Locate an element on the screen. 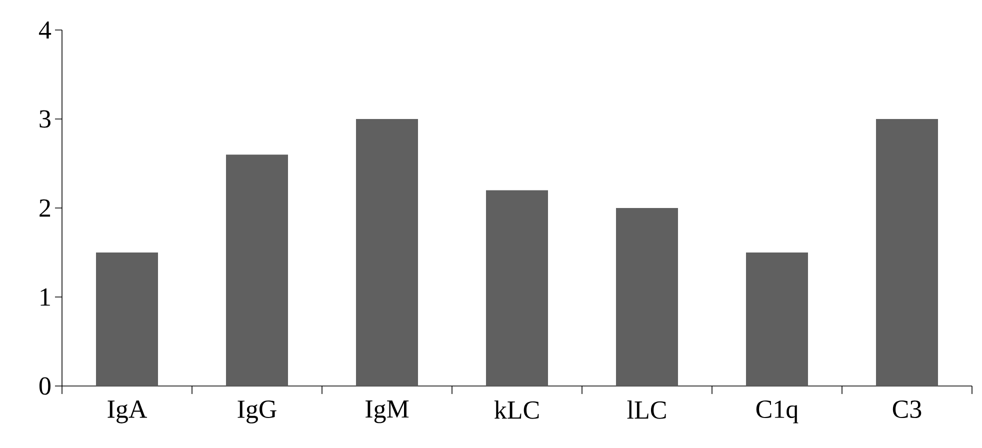 The width and height of the screenshot is (982, 448). x-tick-label: lLC is located at coordinates (646, 409).